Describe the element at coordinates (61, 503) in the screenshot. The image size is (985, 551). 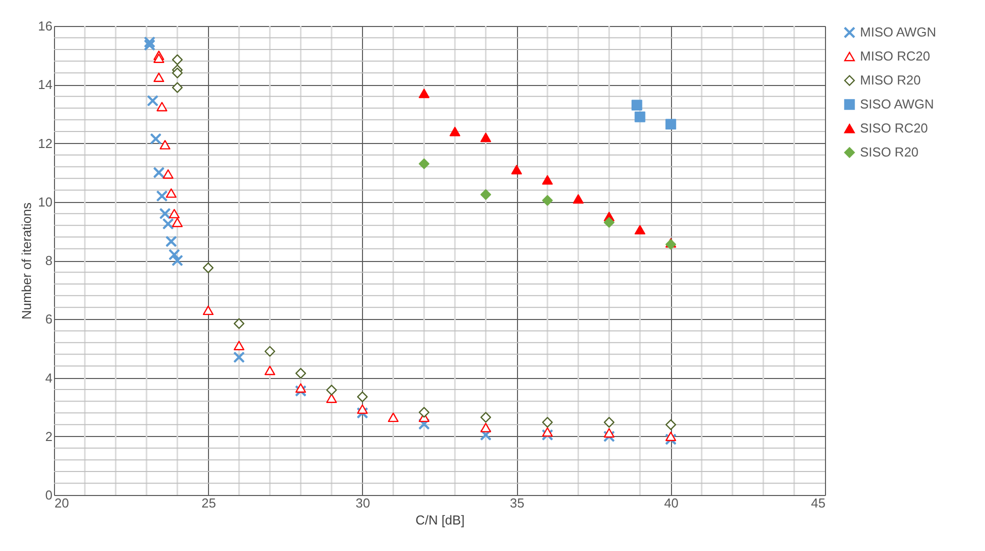
I see `x-tick-label: 20` at that location.